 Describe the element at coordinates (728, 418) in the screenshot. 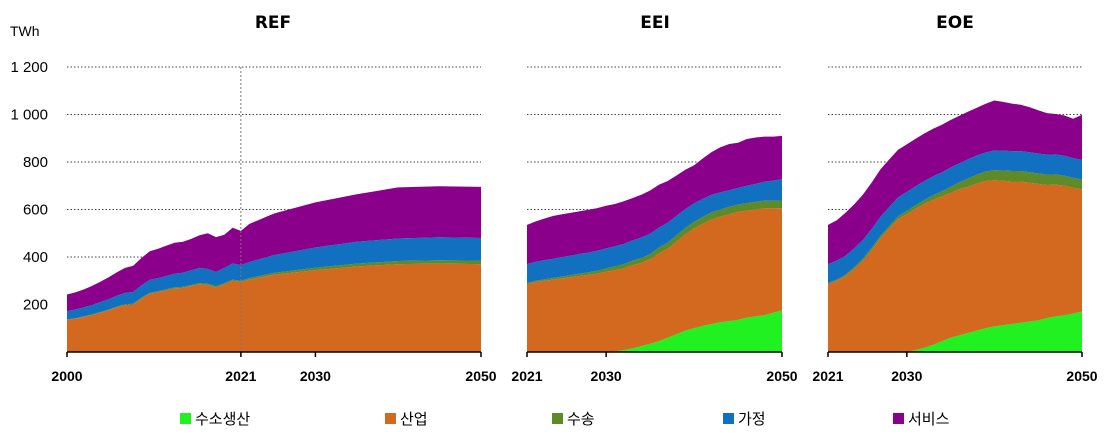

I see `legend-swatch-res` at that location.